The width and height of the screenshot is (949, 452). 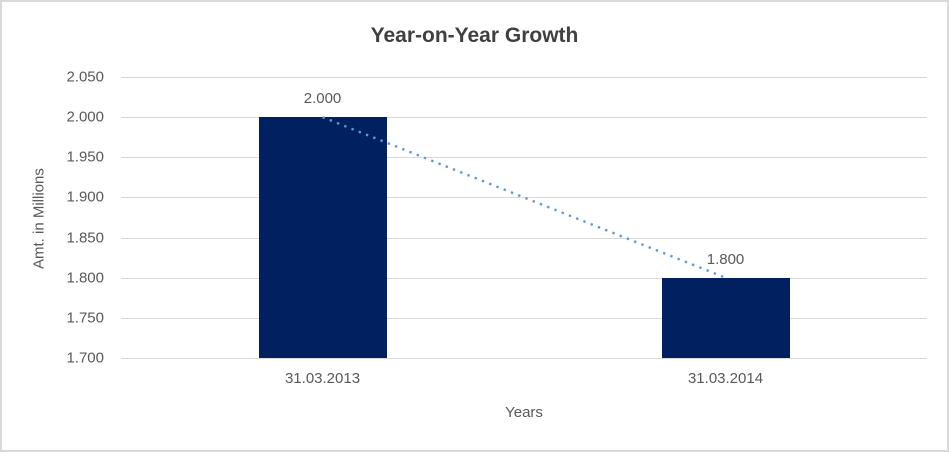 I want to click on chart-title: Year-on-Year Growth, so click(x=474, y=35).